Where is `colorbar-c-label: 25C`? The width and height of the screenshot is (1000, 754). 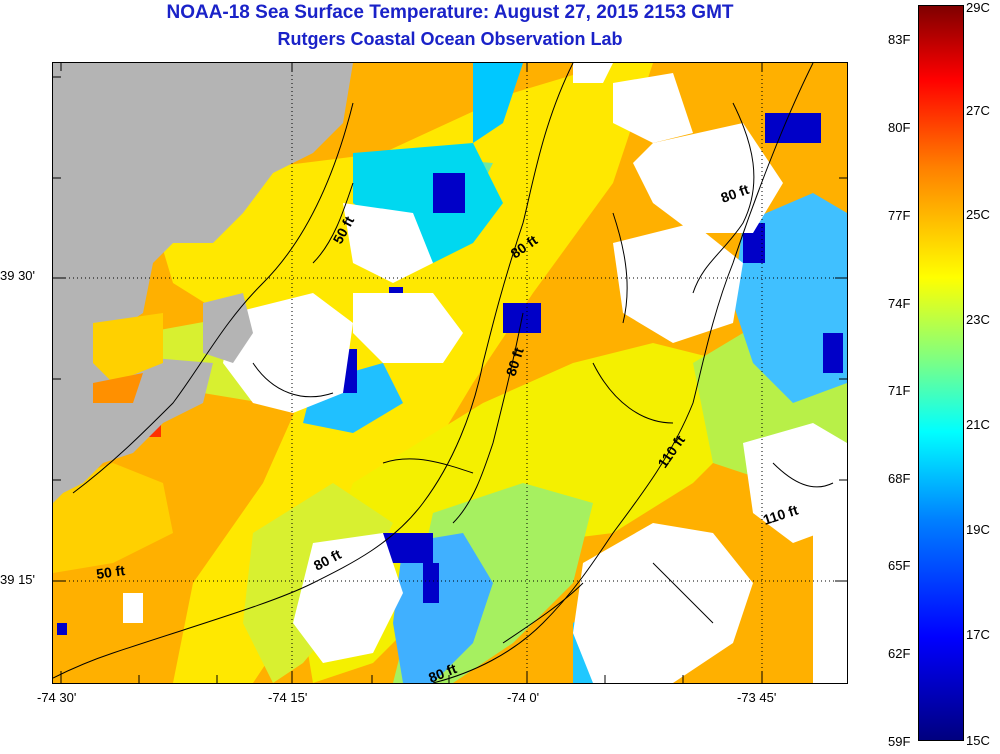 colorbar-c-label: 25C is located at coordinates (978, 214).